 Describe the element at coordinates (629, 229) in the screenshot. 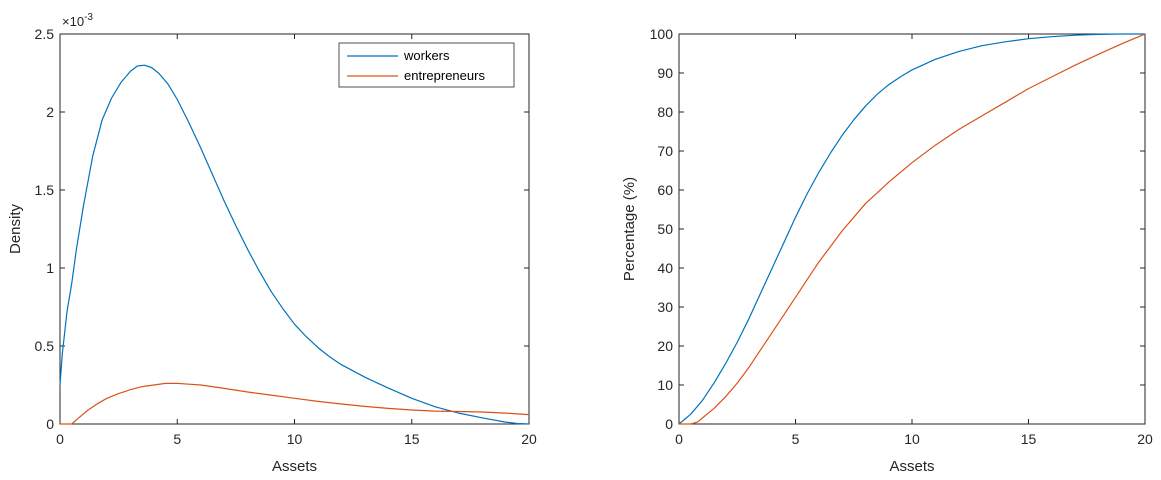

I see `cumulative-y-axis-label: Percentage (%)` at that location.